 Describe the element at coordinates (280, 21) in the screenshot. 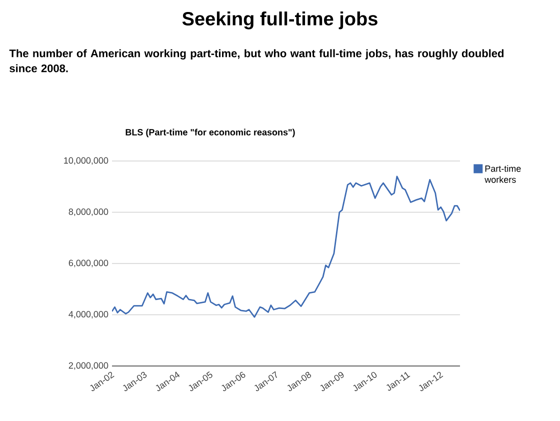

I see `chart-title: Seeking full-time jobs` at that location.